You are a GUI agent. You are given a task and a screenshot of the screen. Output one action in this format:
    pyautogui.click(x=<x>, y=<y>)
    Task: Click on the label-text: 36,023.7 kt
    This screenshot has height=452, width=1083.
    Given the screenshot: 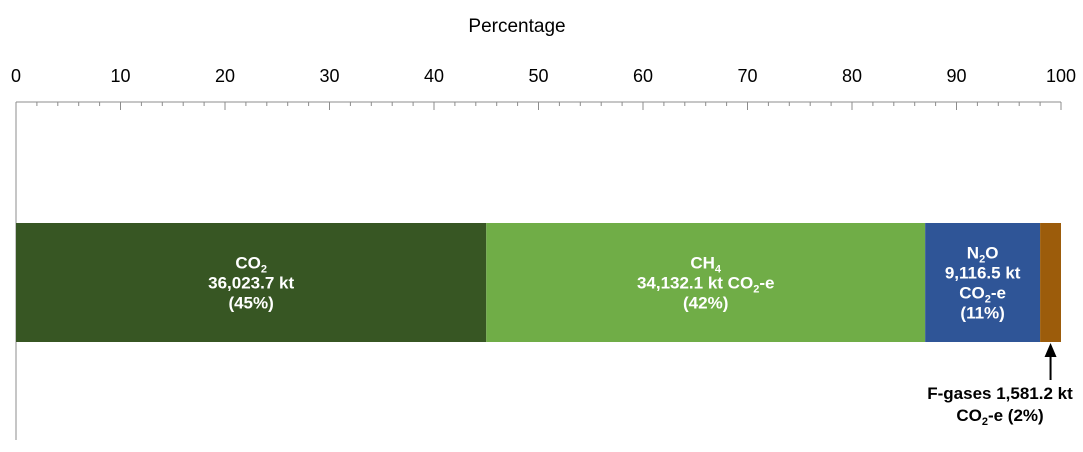 What is the action you would take?
    pyautogui.click(x=251, y=283)
    